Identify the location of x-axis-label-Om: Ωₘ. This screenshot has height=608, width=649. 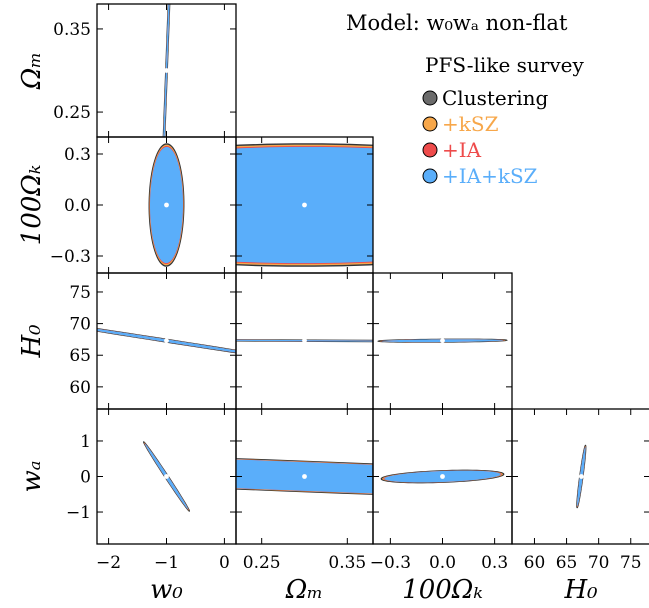
(304, 590).